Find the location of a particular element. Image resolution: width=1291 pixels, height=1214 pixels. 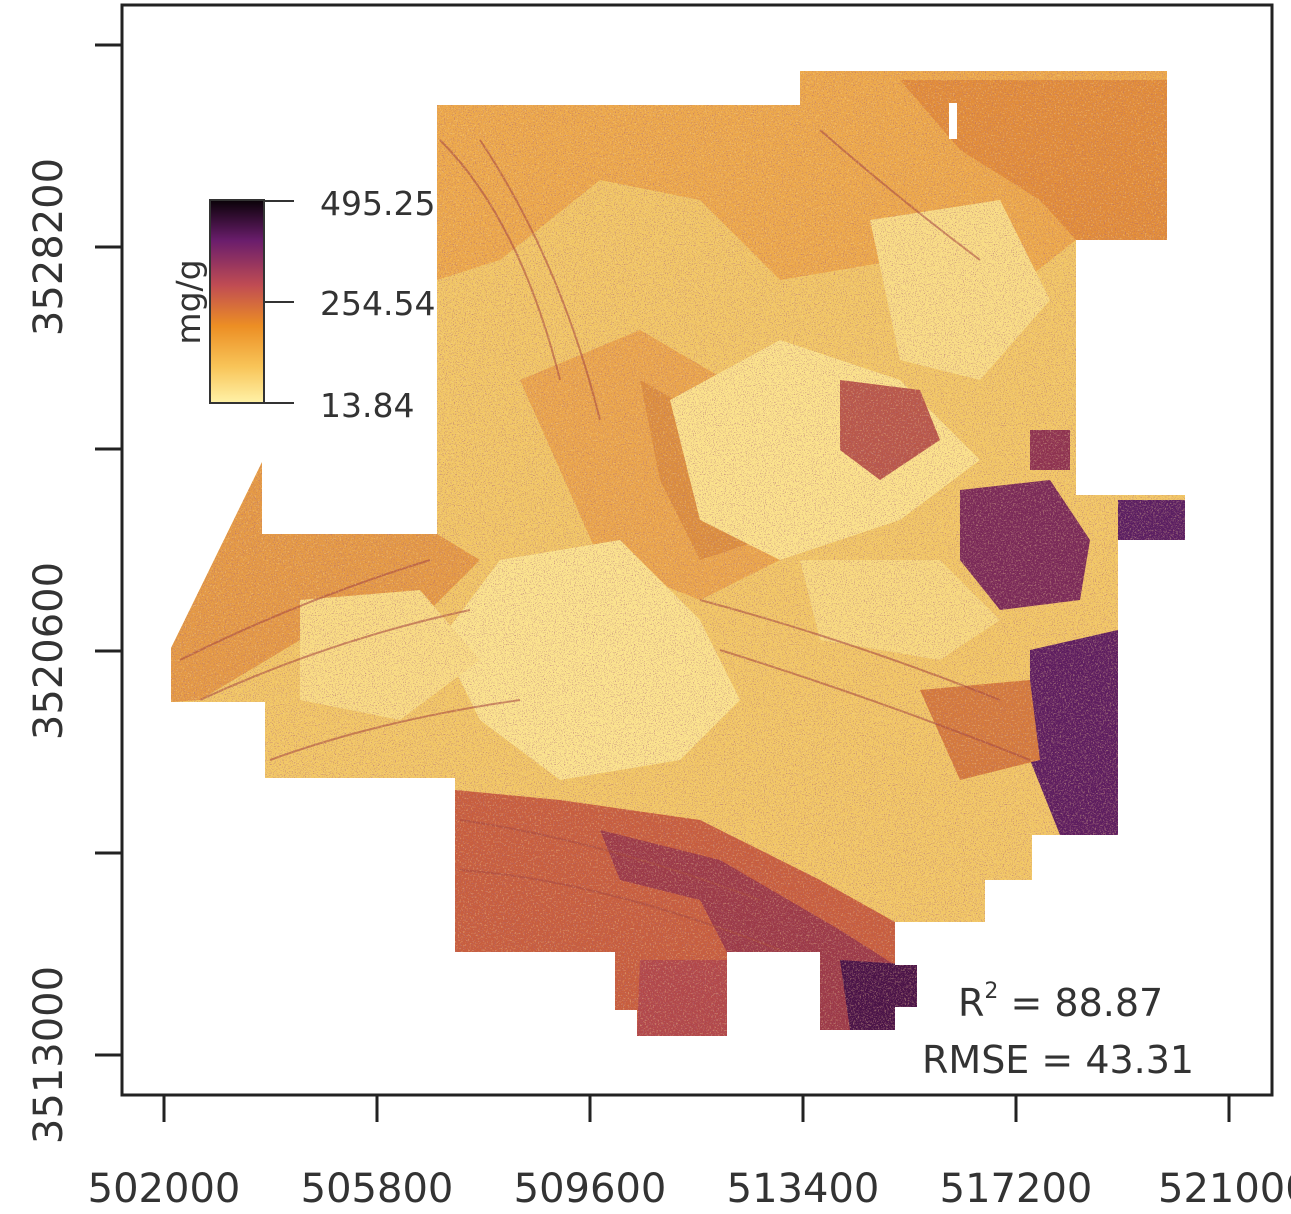

color-legend: 495.25 254.54 13.84 mg/g is located at coordinates (302, 304).